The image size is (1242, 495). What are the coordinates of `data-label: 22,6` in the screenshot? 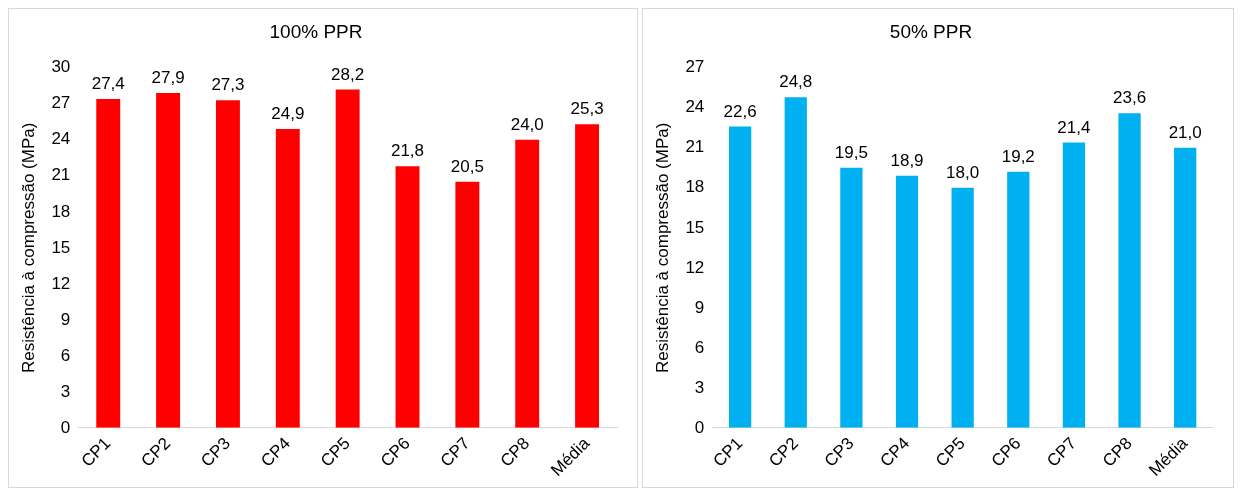 It's located at (740, 111).